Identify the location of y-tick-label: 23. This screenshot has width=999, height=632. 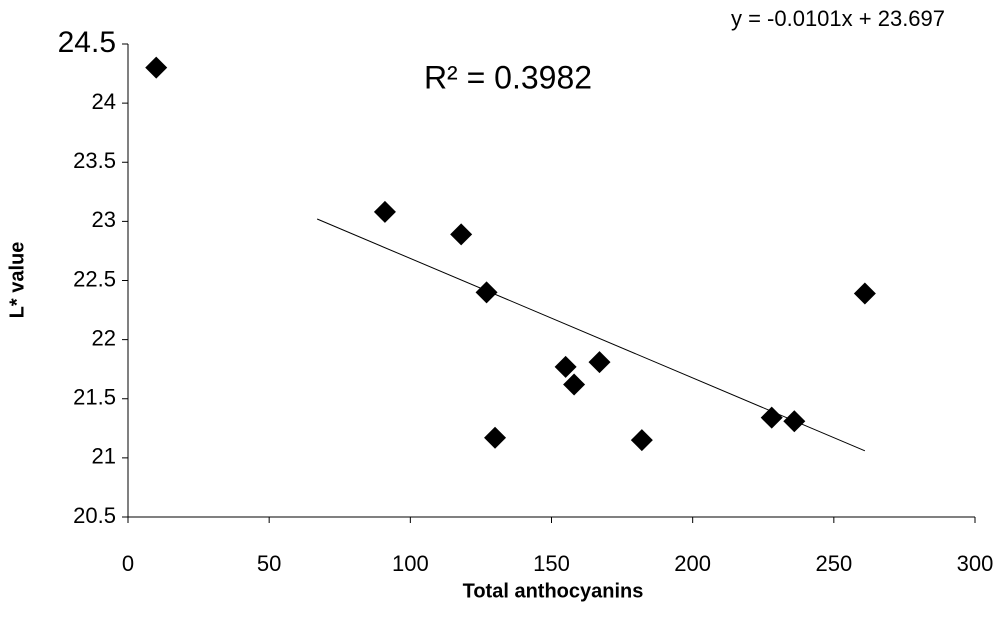
(104, 219).